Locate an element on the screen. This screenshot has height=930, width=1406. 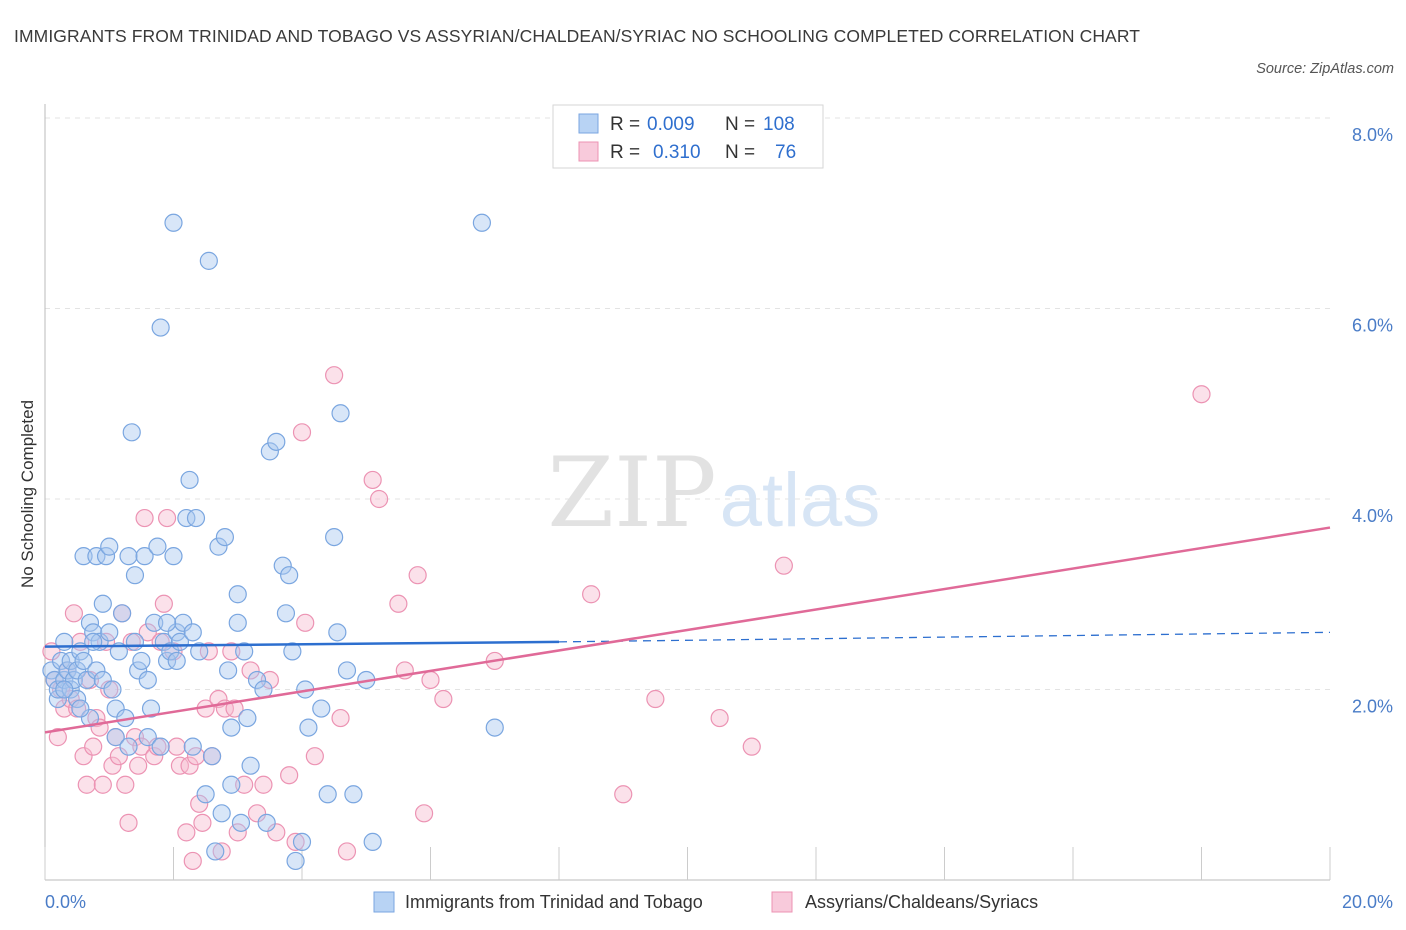
legend-n-value-pink: 76 is located at coordinates (785, 152).